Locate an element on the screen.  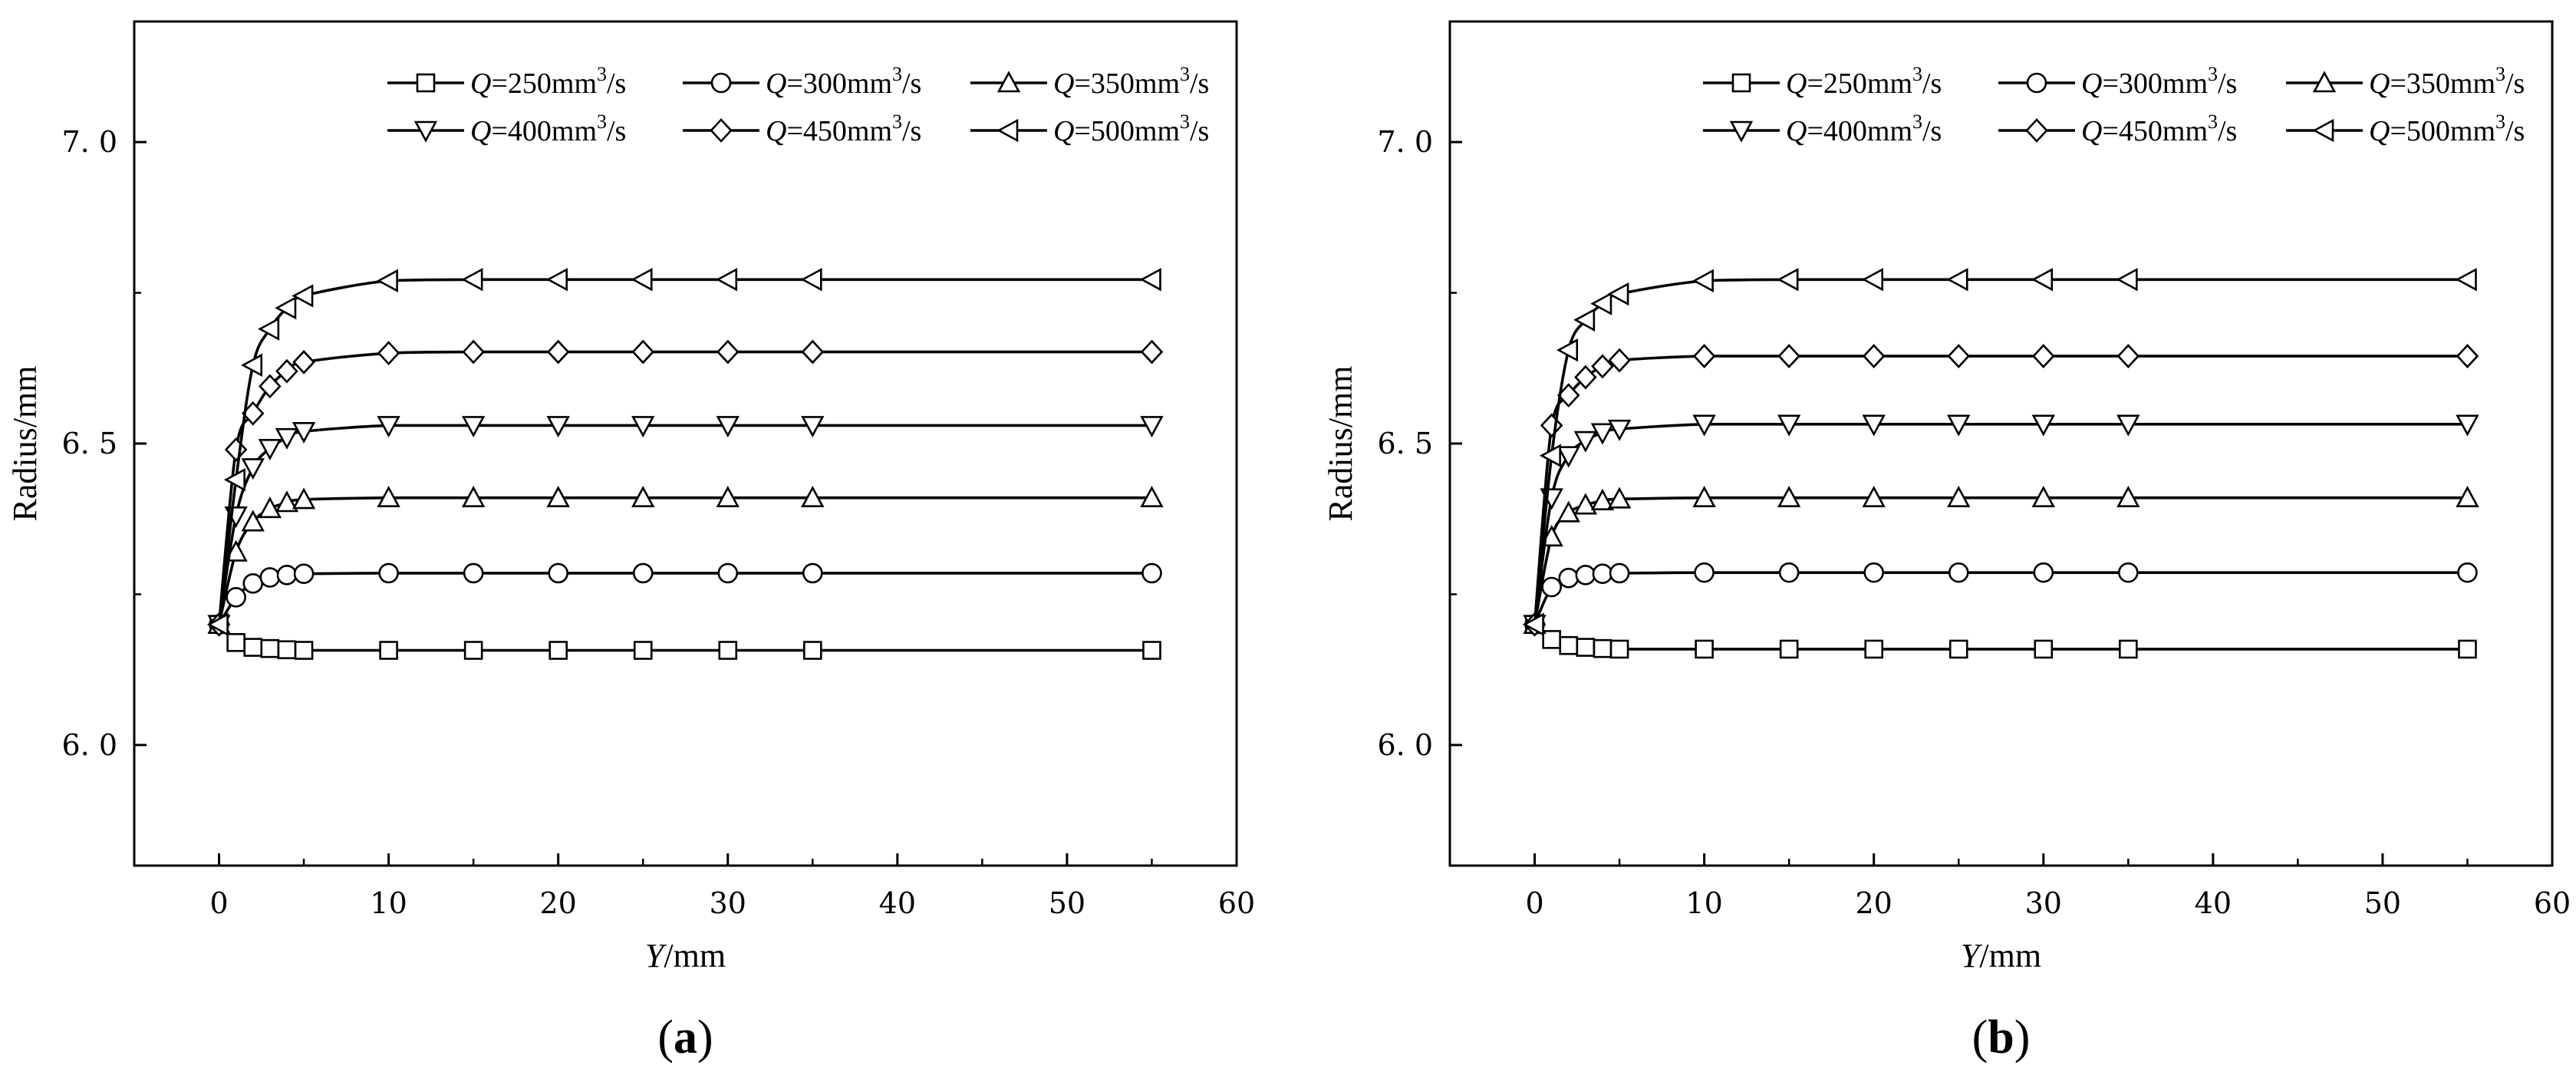
series-triangle-down is located at coordinates (2001, 525).